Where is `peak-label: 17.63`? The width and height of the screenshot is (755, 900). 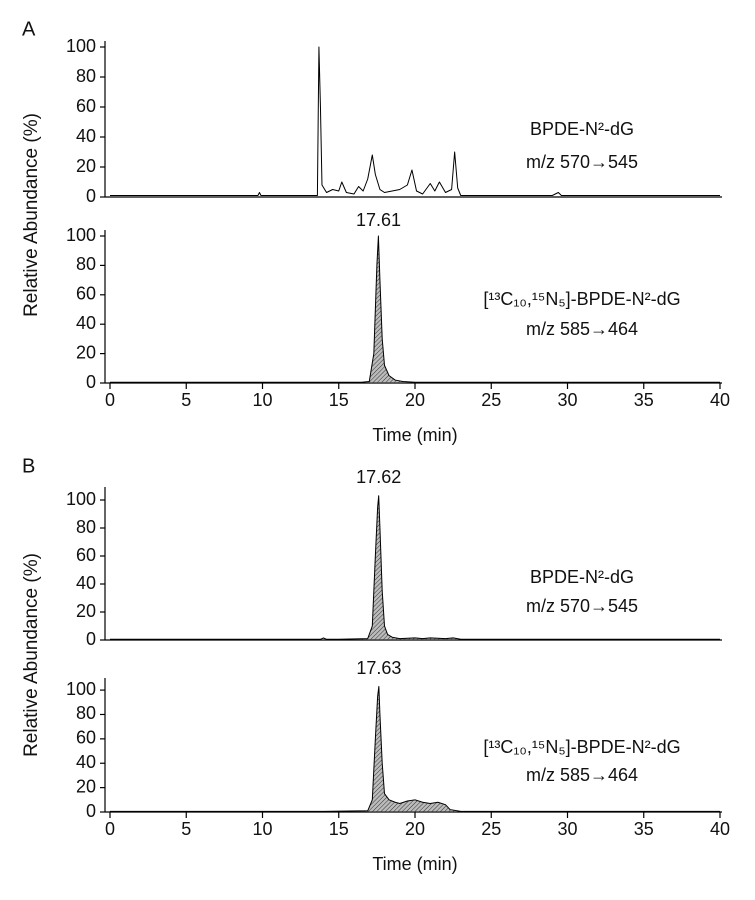 peak-label: 17.63 is located at coordinates (378, 668).